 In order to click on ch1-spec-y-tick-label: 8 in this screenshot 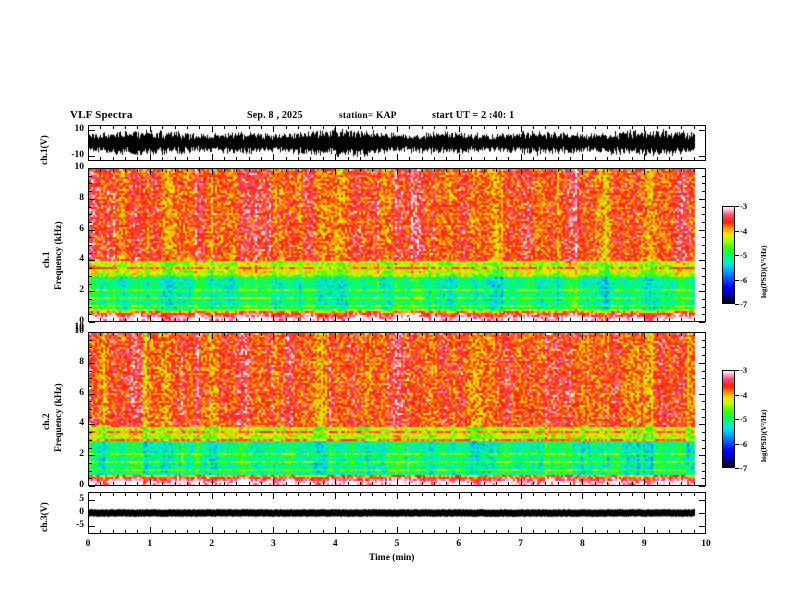, I will do `click(81, 198)`.